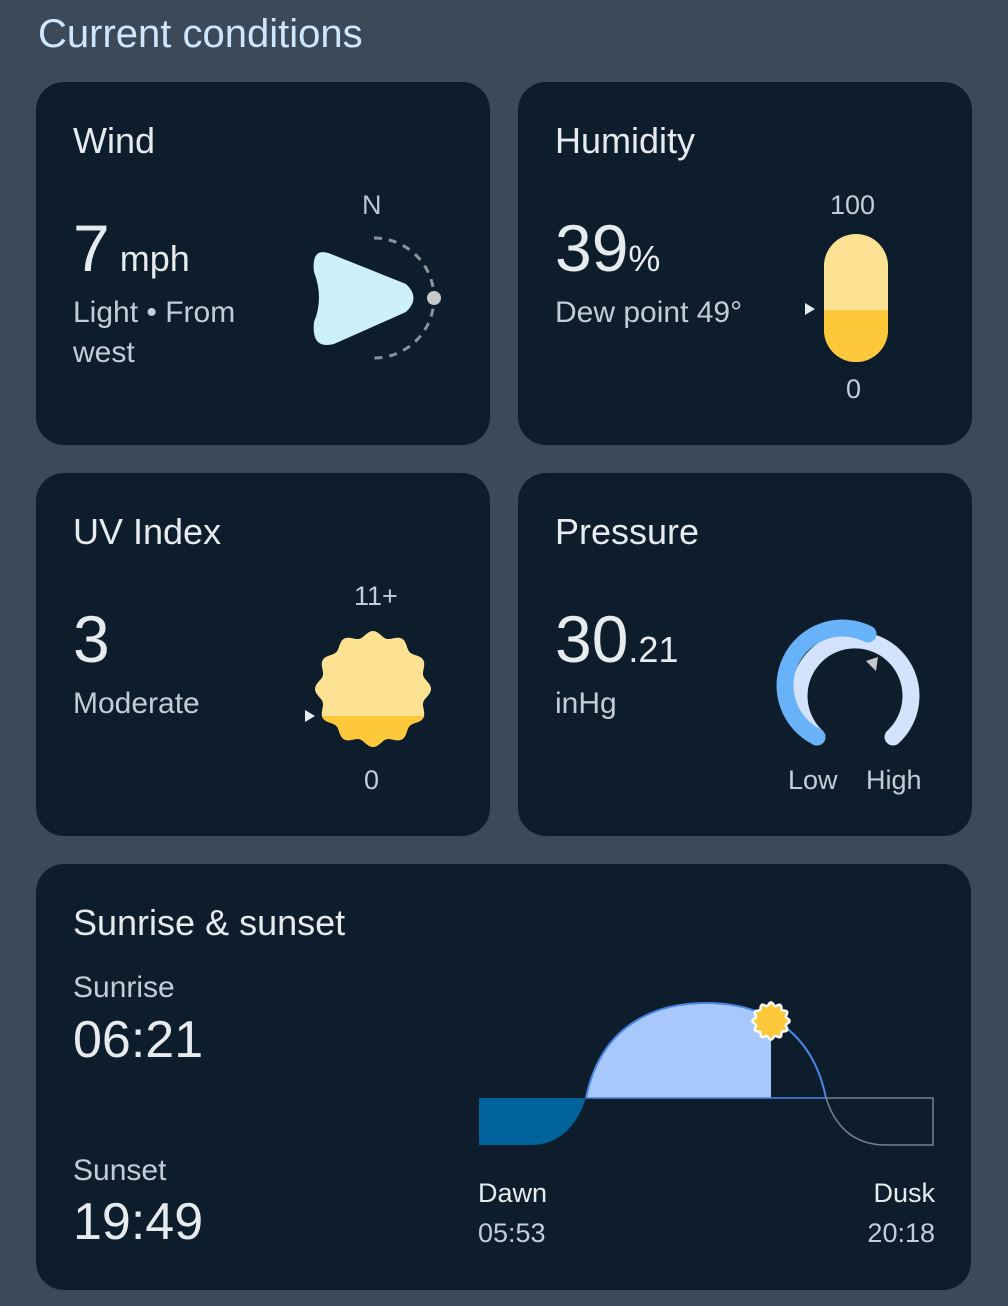 This screenshot has height=1306, width=1008. What do you see at coordinates (124, 987) in the screenshot?
I see `sunrise-label: Sunrise` at bounding box center [124, 987].